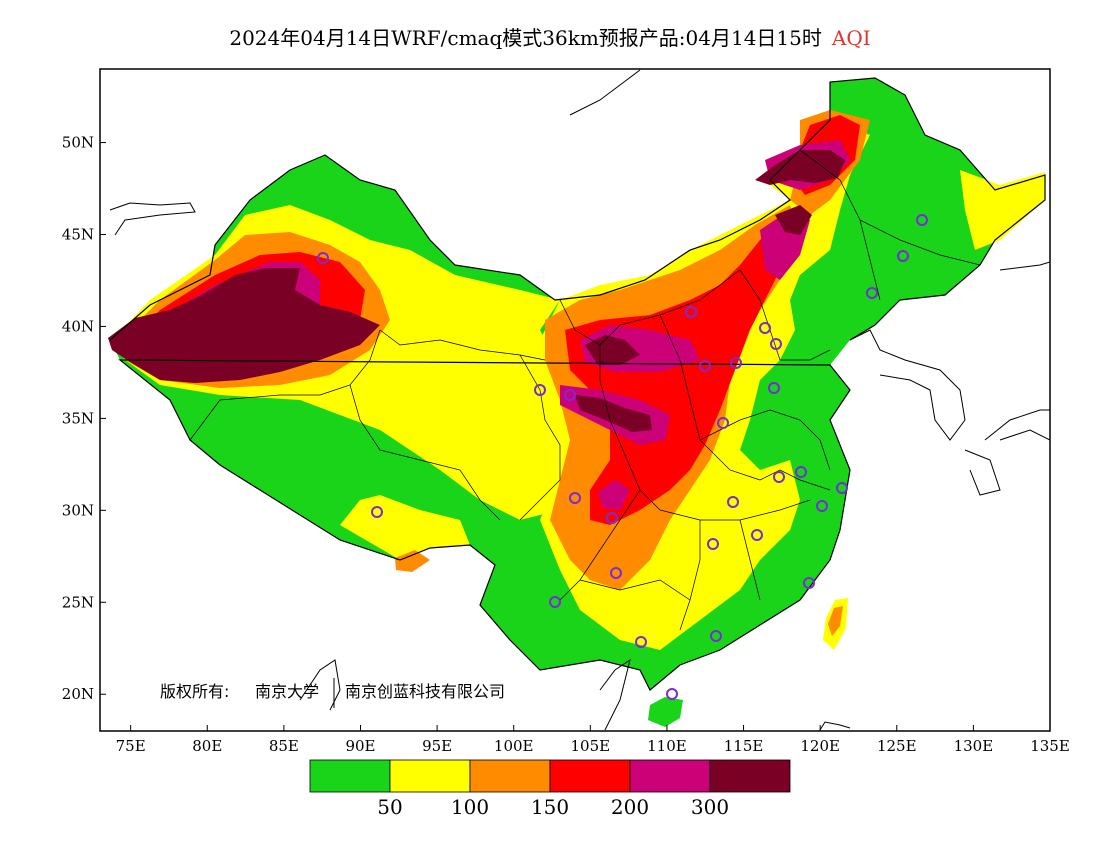 The height and width of the screenshot is (850, 1100). I want to click on x-tick-label: 80E, so click(207, 746).